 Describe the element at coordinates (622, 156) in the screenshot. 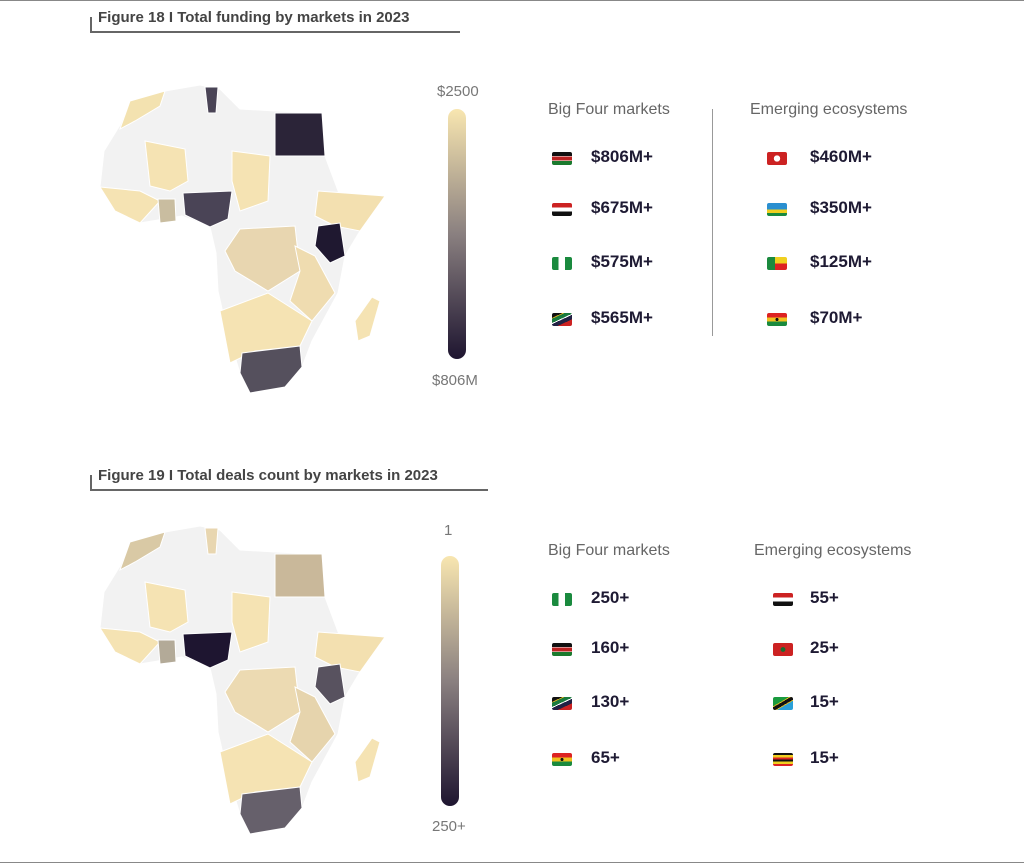

I see `market-value: $806M+` at that location.